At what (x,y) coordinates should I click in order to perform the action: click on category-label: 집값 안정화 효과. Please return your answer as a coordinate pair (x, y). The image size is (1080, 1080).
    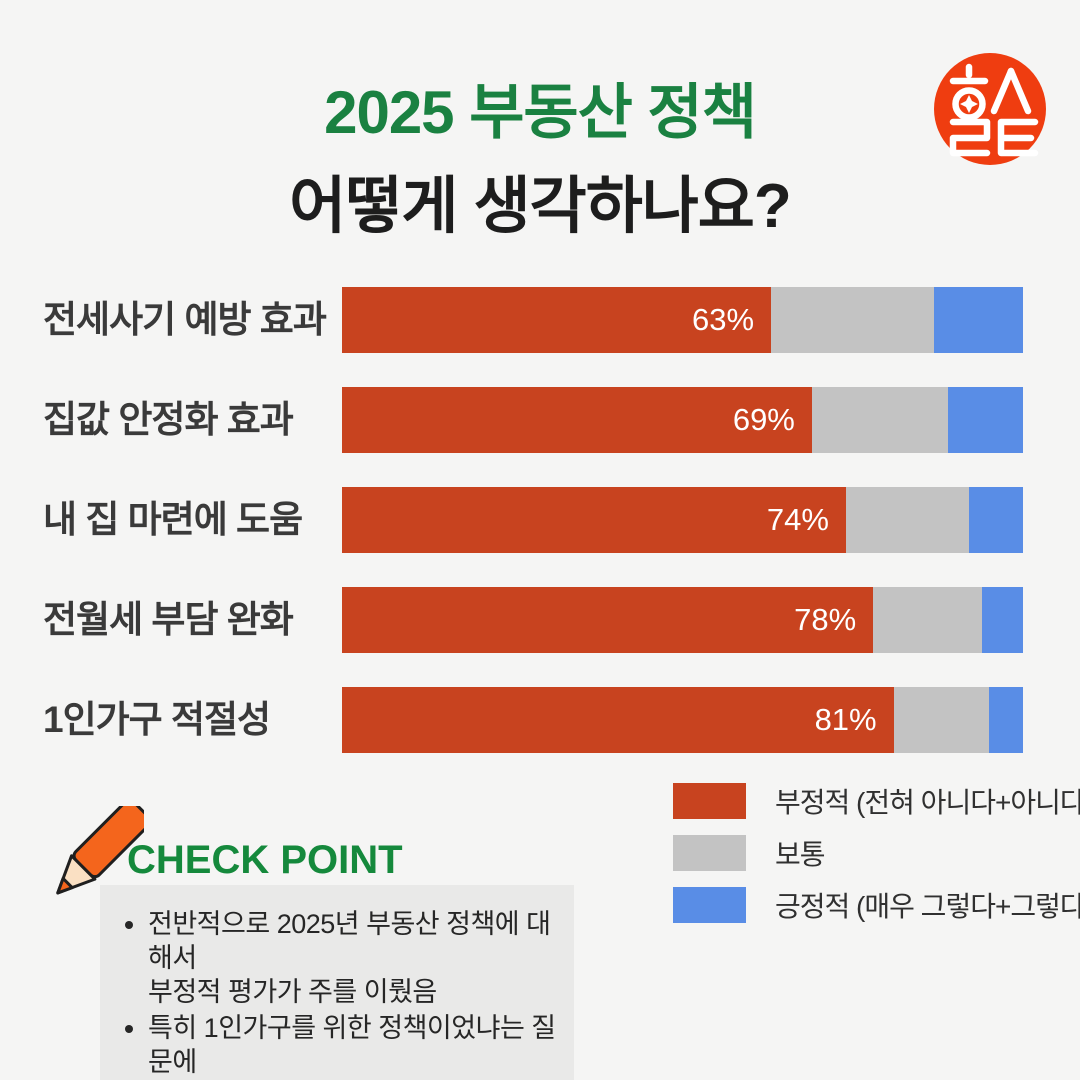
    Looking at the image, I should click on (168, 419).